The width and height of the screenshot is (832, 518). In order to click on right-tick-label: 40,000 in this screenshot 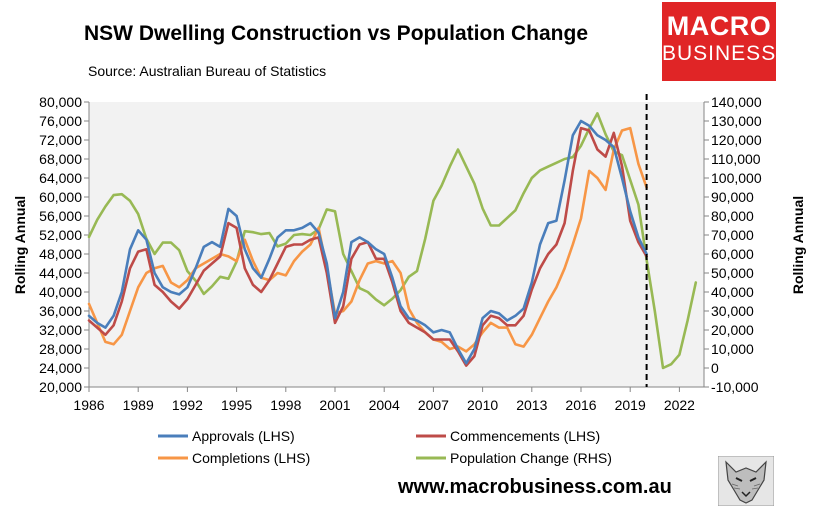, I will do `click(732, 292)`.